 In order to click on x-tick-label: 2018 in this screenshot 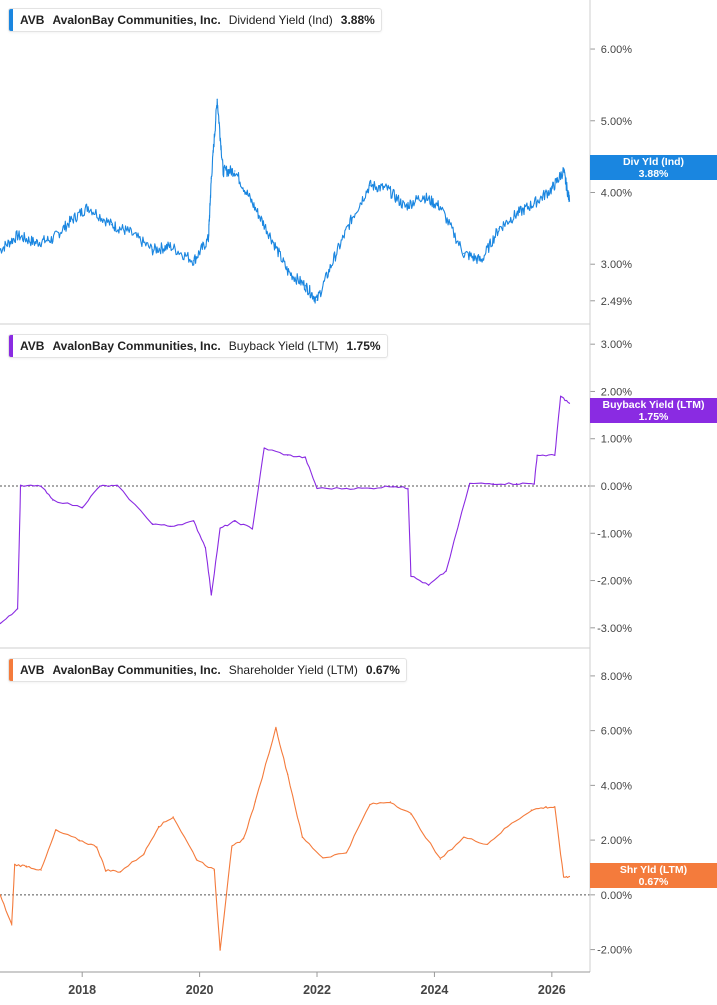, I will do `click(82, 990)`.